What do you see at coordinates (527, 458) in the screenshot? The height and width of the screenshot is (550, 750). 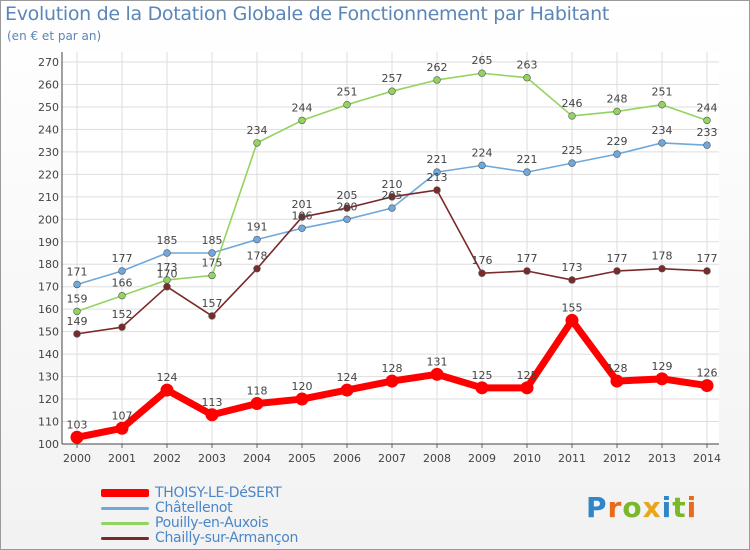 I see `x-tick-label: 2010` at bounding box center [527, 458].